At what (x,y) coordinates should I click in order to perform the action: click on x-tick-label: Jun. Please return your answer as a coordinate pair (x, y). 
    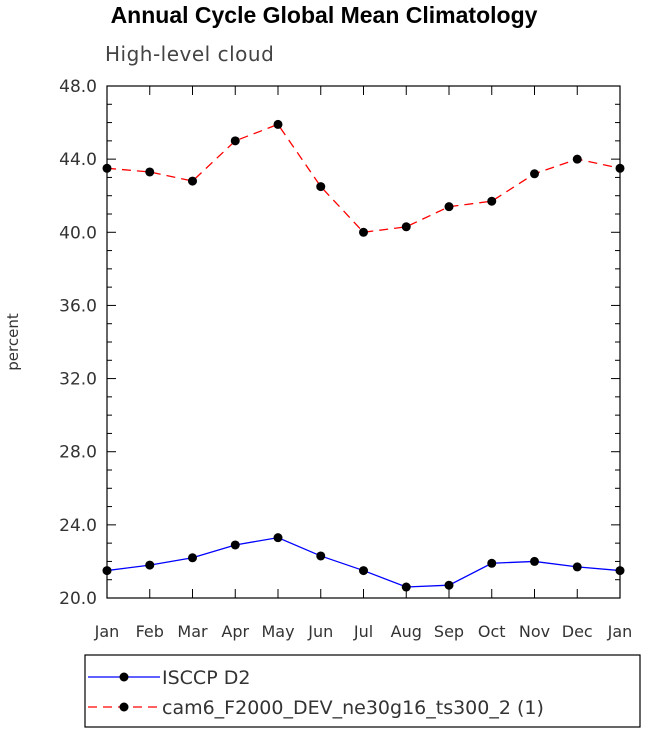
    Looking at the image, I should click on (320, 631).